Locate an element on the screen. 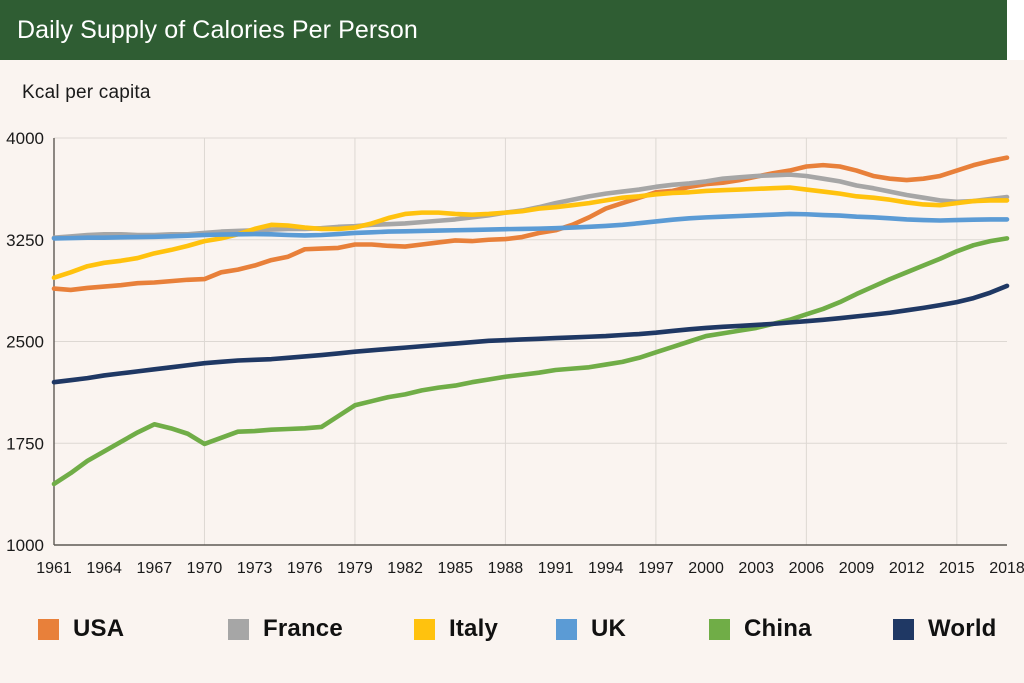  x-axis-tick-label: 1979 is located at coordinates (355, 568).